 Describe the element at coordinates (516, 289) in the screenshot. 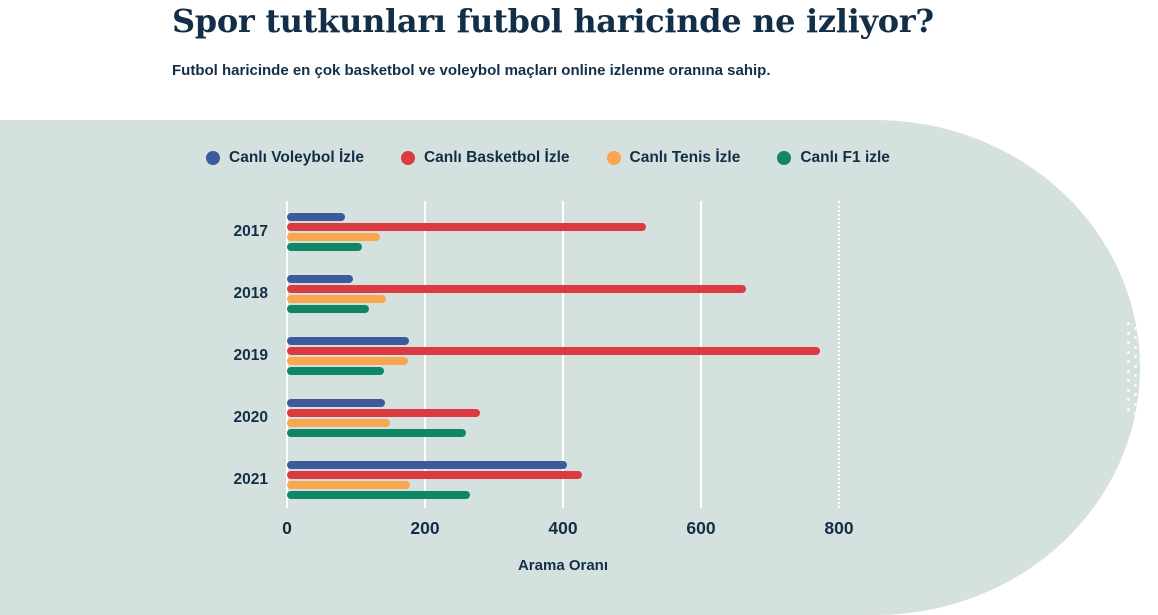

I see `bar-2018-canl-basketbol-i-zle` at that location.